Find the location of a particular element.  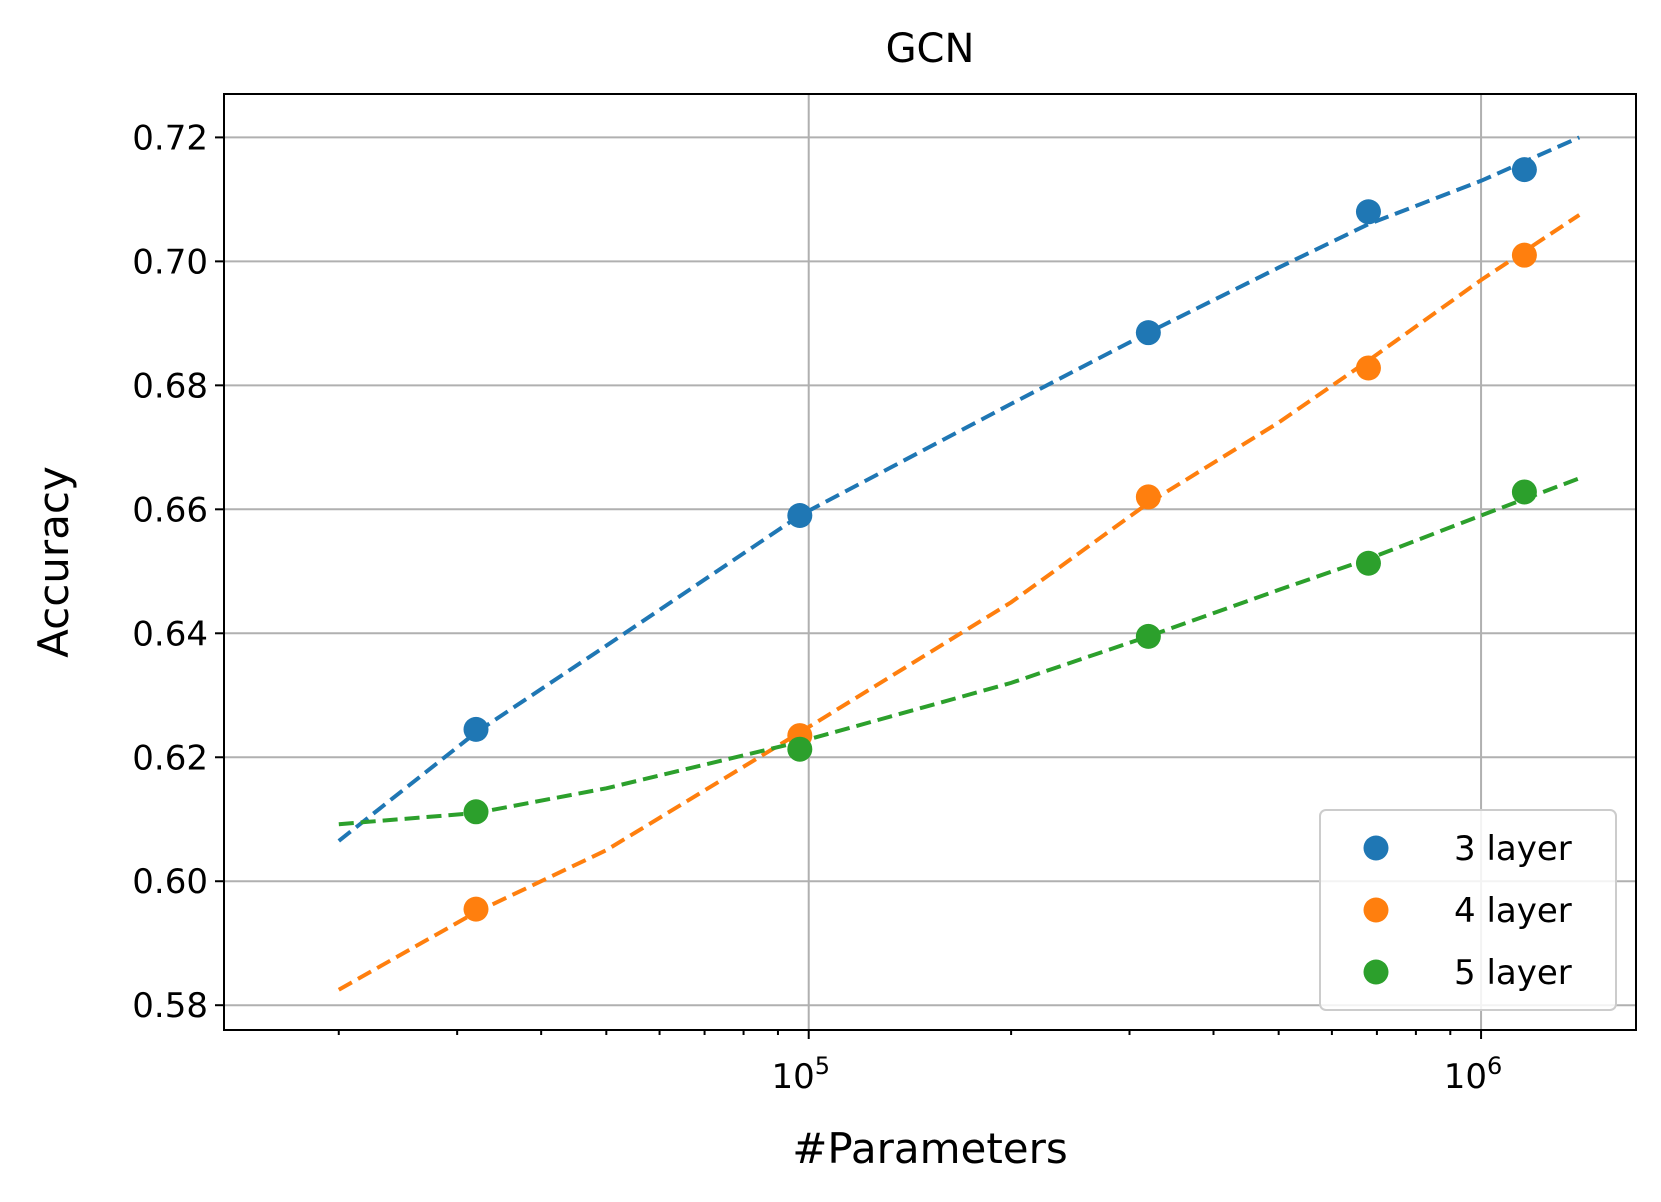

y-tick-label: 0.60 is located at coordinates (170, 882).